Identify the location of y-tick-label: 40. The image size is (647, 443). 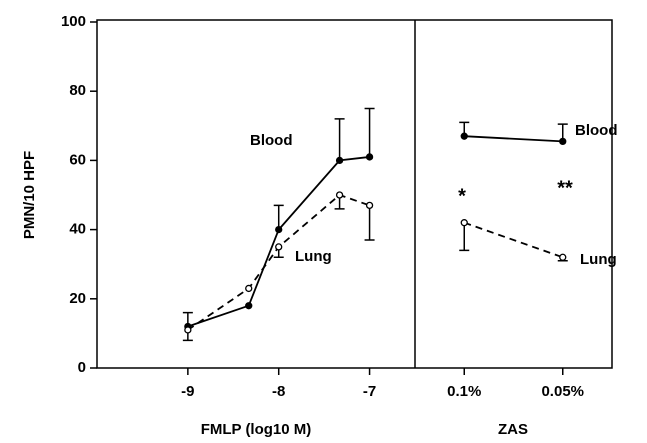
(77, 229).